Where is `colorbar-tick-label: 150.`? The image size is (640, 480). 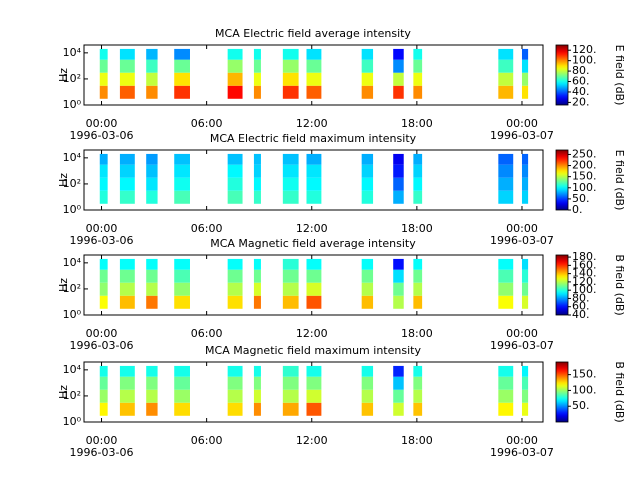 colorbar-tick-label: 150. is located at coordinates (584, 374).